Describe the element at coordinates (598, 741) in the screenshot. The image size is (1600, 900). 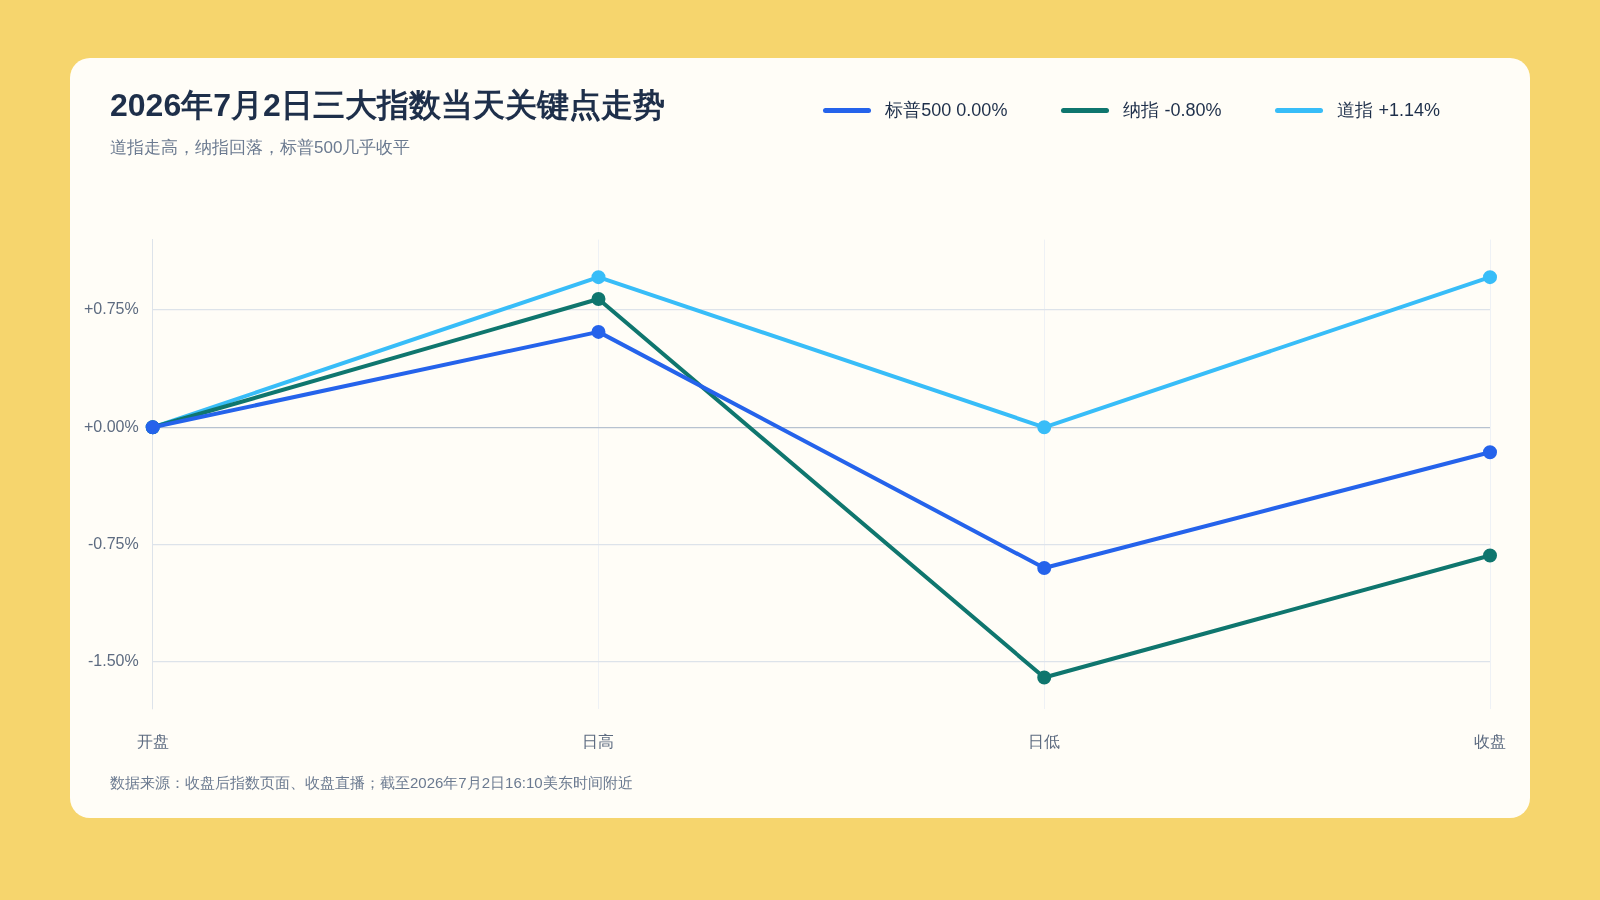
I see `x-tick-label: 日高` at that location.